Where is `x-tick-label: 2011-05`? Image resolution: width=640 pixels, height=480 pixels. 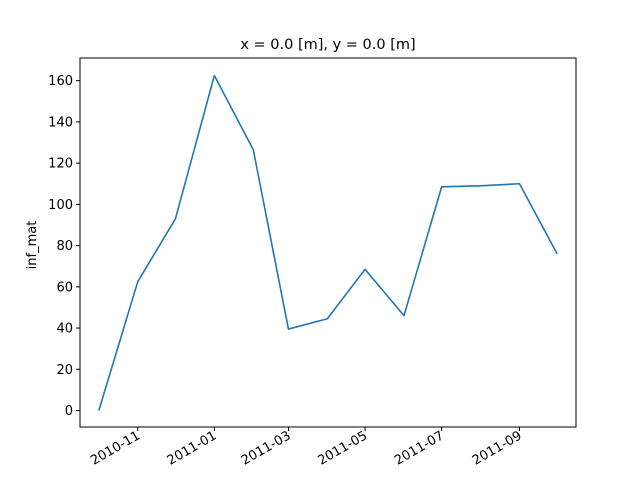
x-tick-label: 2011-05 is located at coordinates (342, 448).